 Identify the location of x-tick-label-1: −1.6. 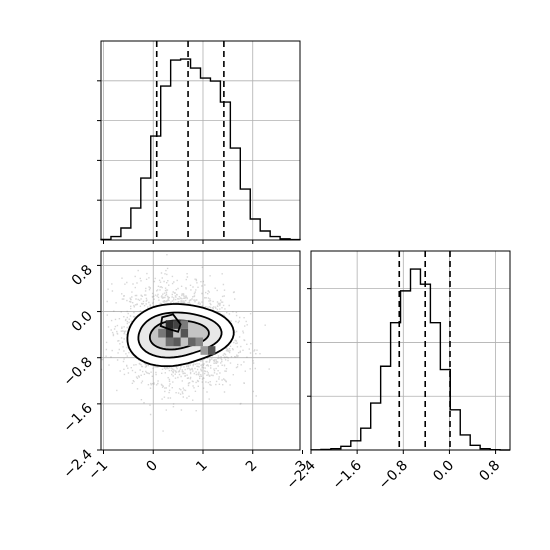
(347, 474).